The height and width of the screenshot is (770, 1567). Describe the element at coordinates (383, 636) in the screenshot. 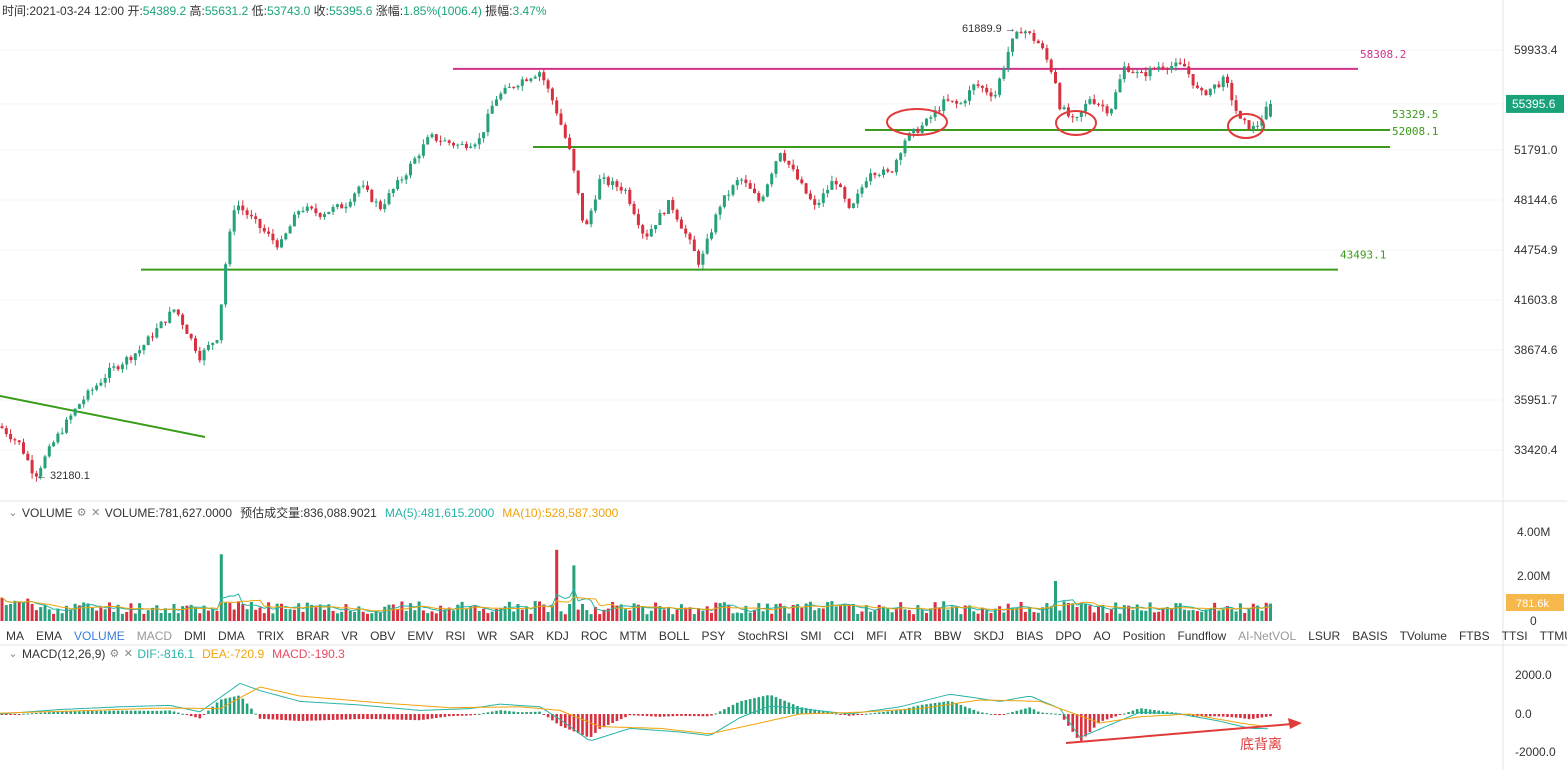

I see `indicator-tab-obv: OBV` at that location.